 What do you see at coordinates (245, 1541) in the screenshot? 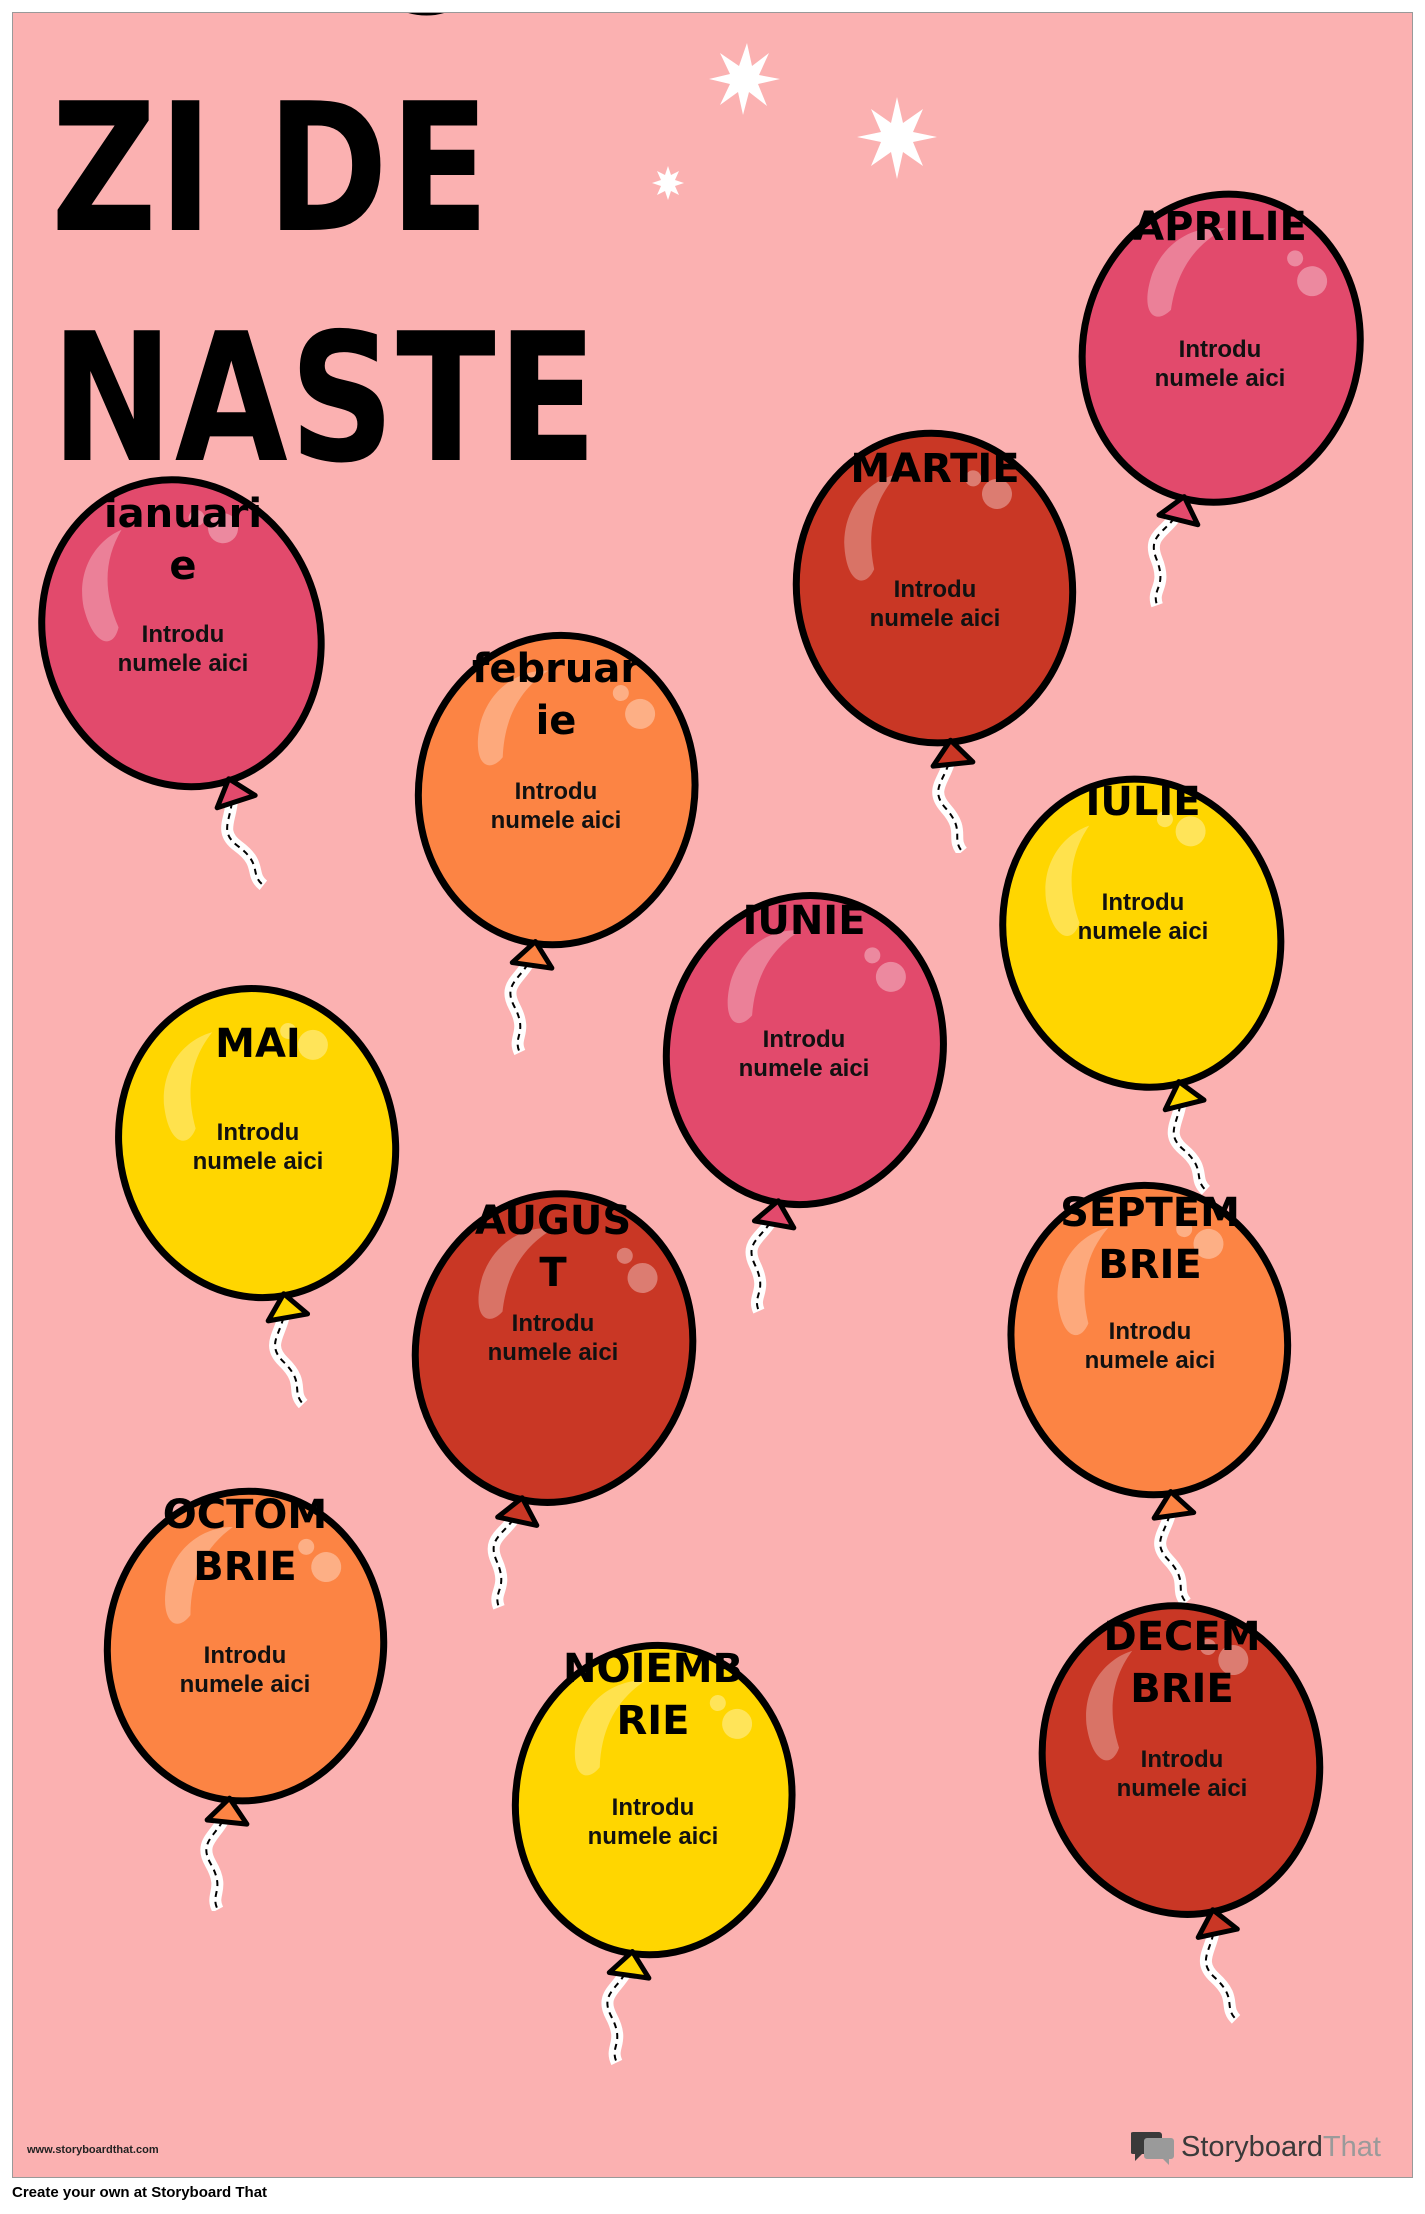
I see `month-label: OCTOMBRIE` at bounding box center [245, 1541].